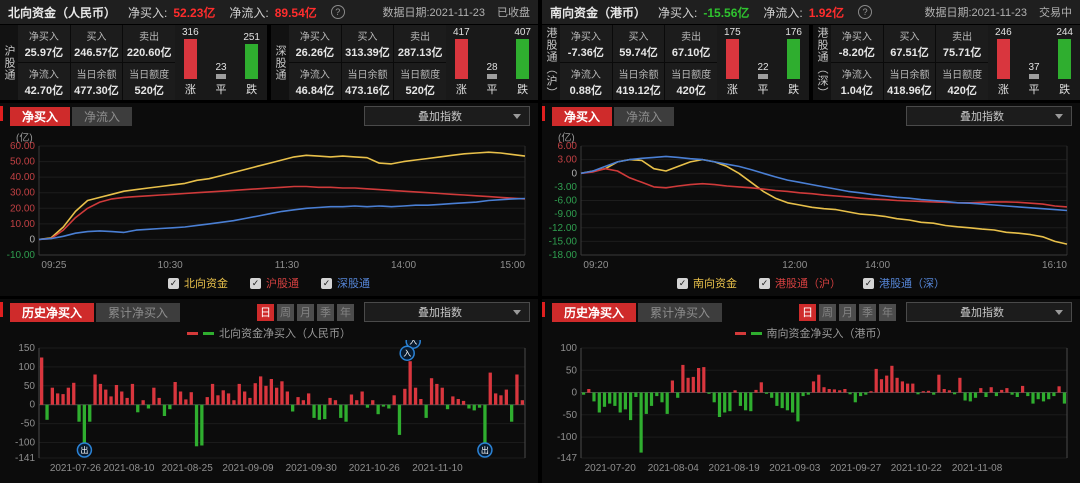 The height and width of the screenshot is (483, 1080). I want to click on updown-column: 417 涨, so click(461, 61).